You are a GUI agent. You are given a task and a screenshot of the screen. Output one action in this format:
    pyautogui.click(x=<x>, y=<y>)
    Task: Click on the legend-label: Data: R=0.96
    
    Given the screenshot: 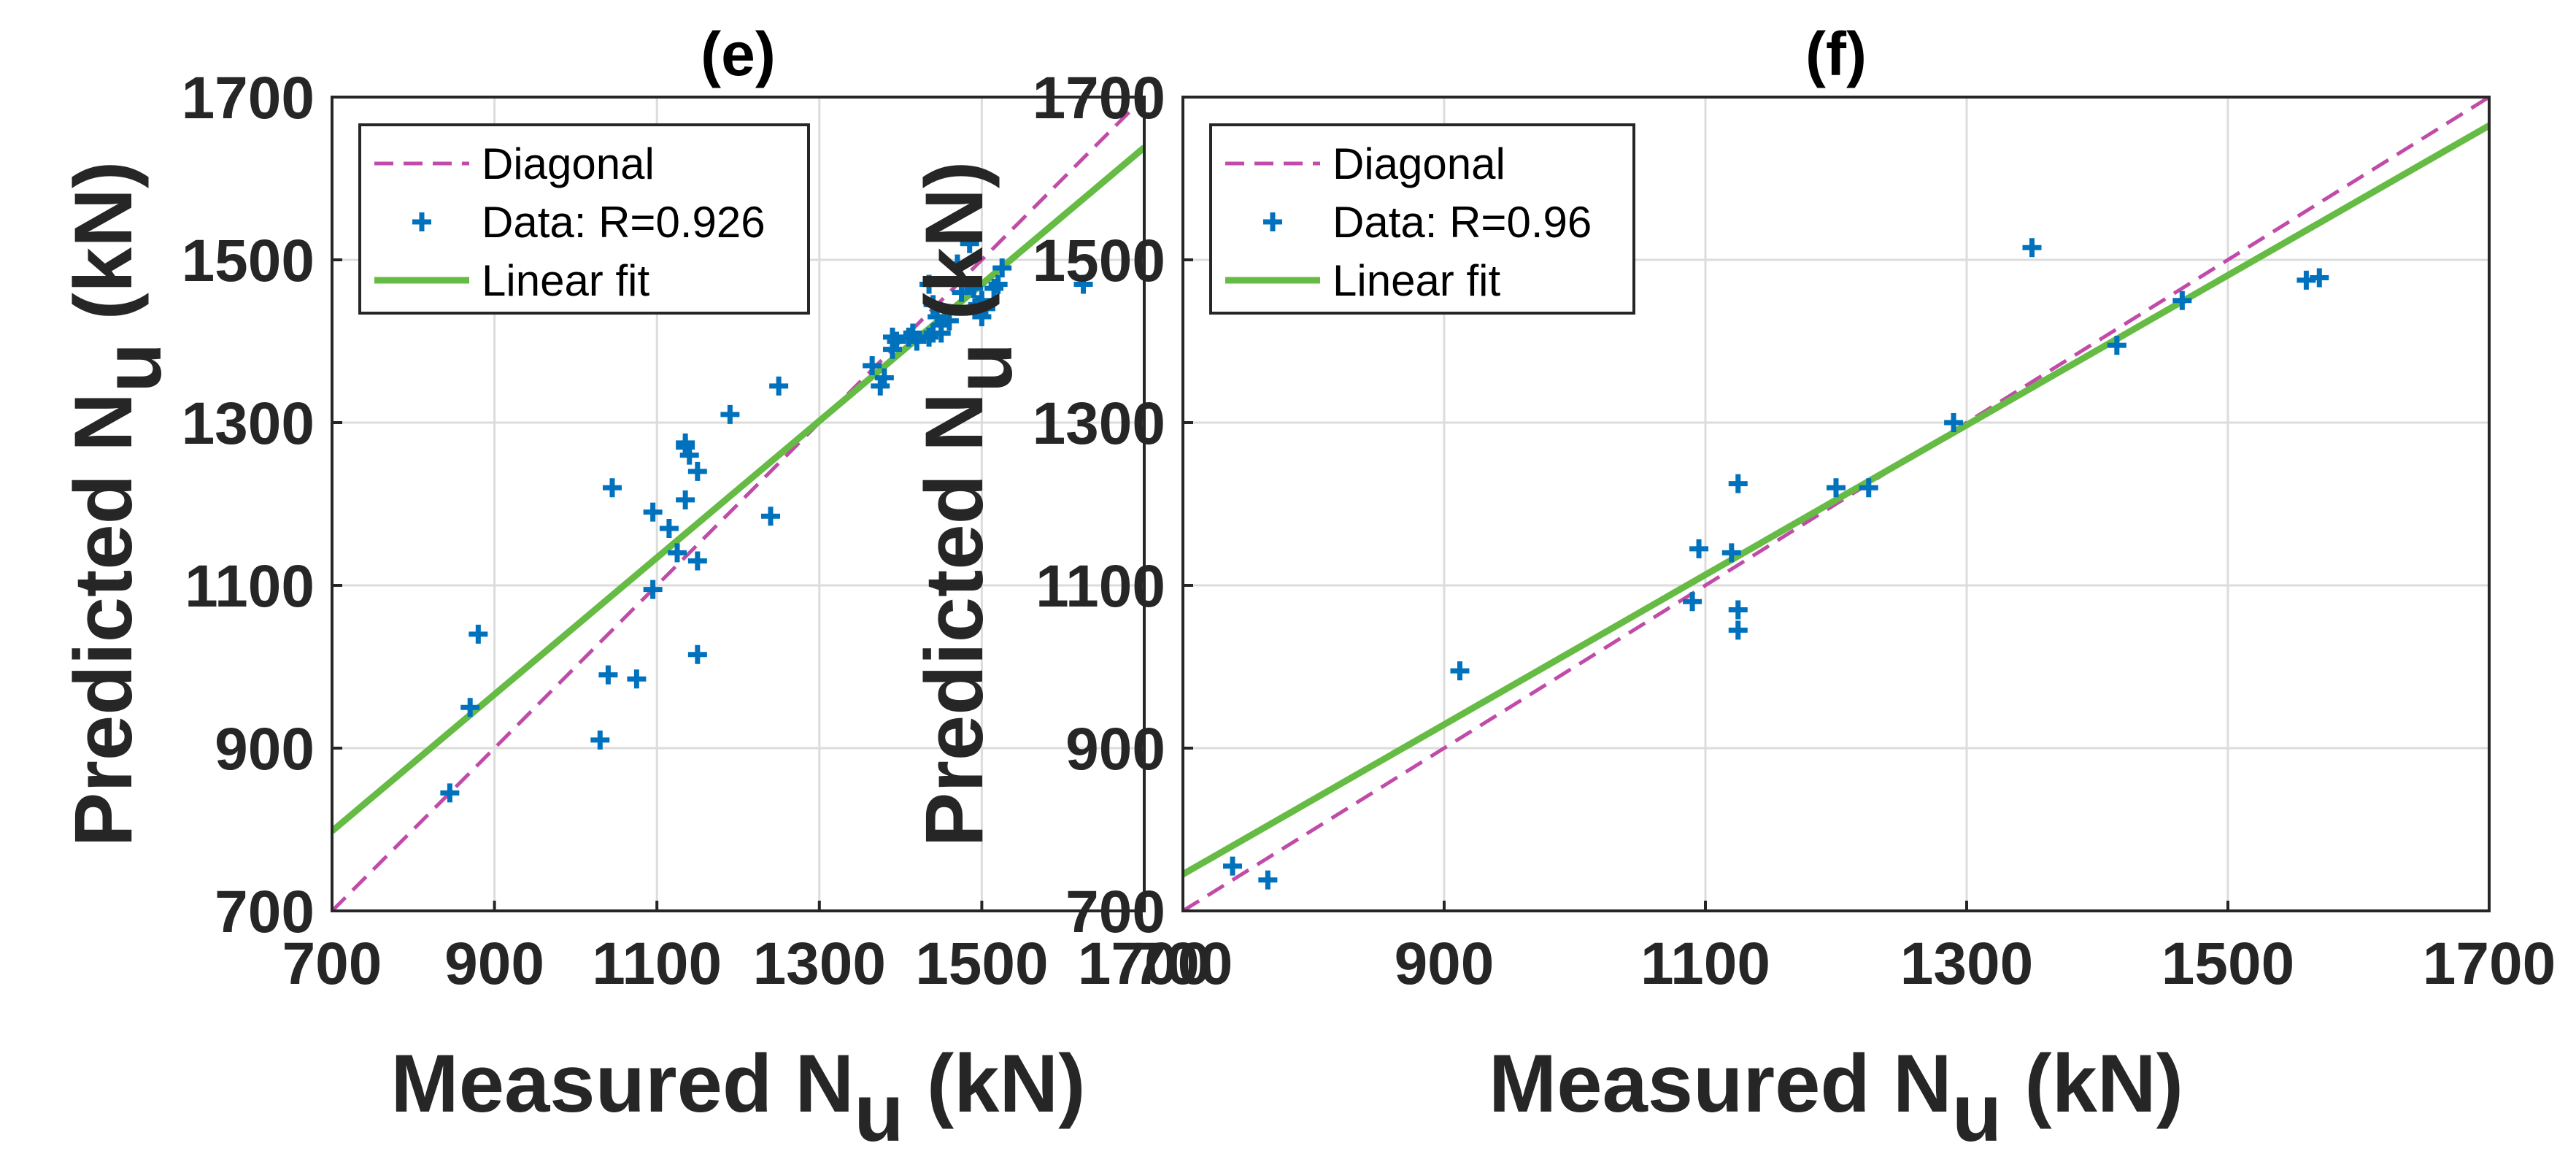 What is the action you would take?
    pyautogui.click(x=1462, y=222)
    